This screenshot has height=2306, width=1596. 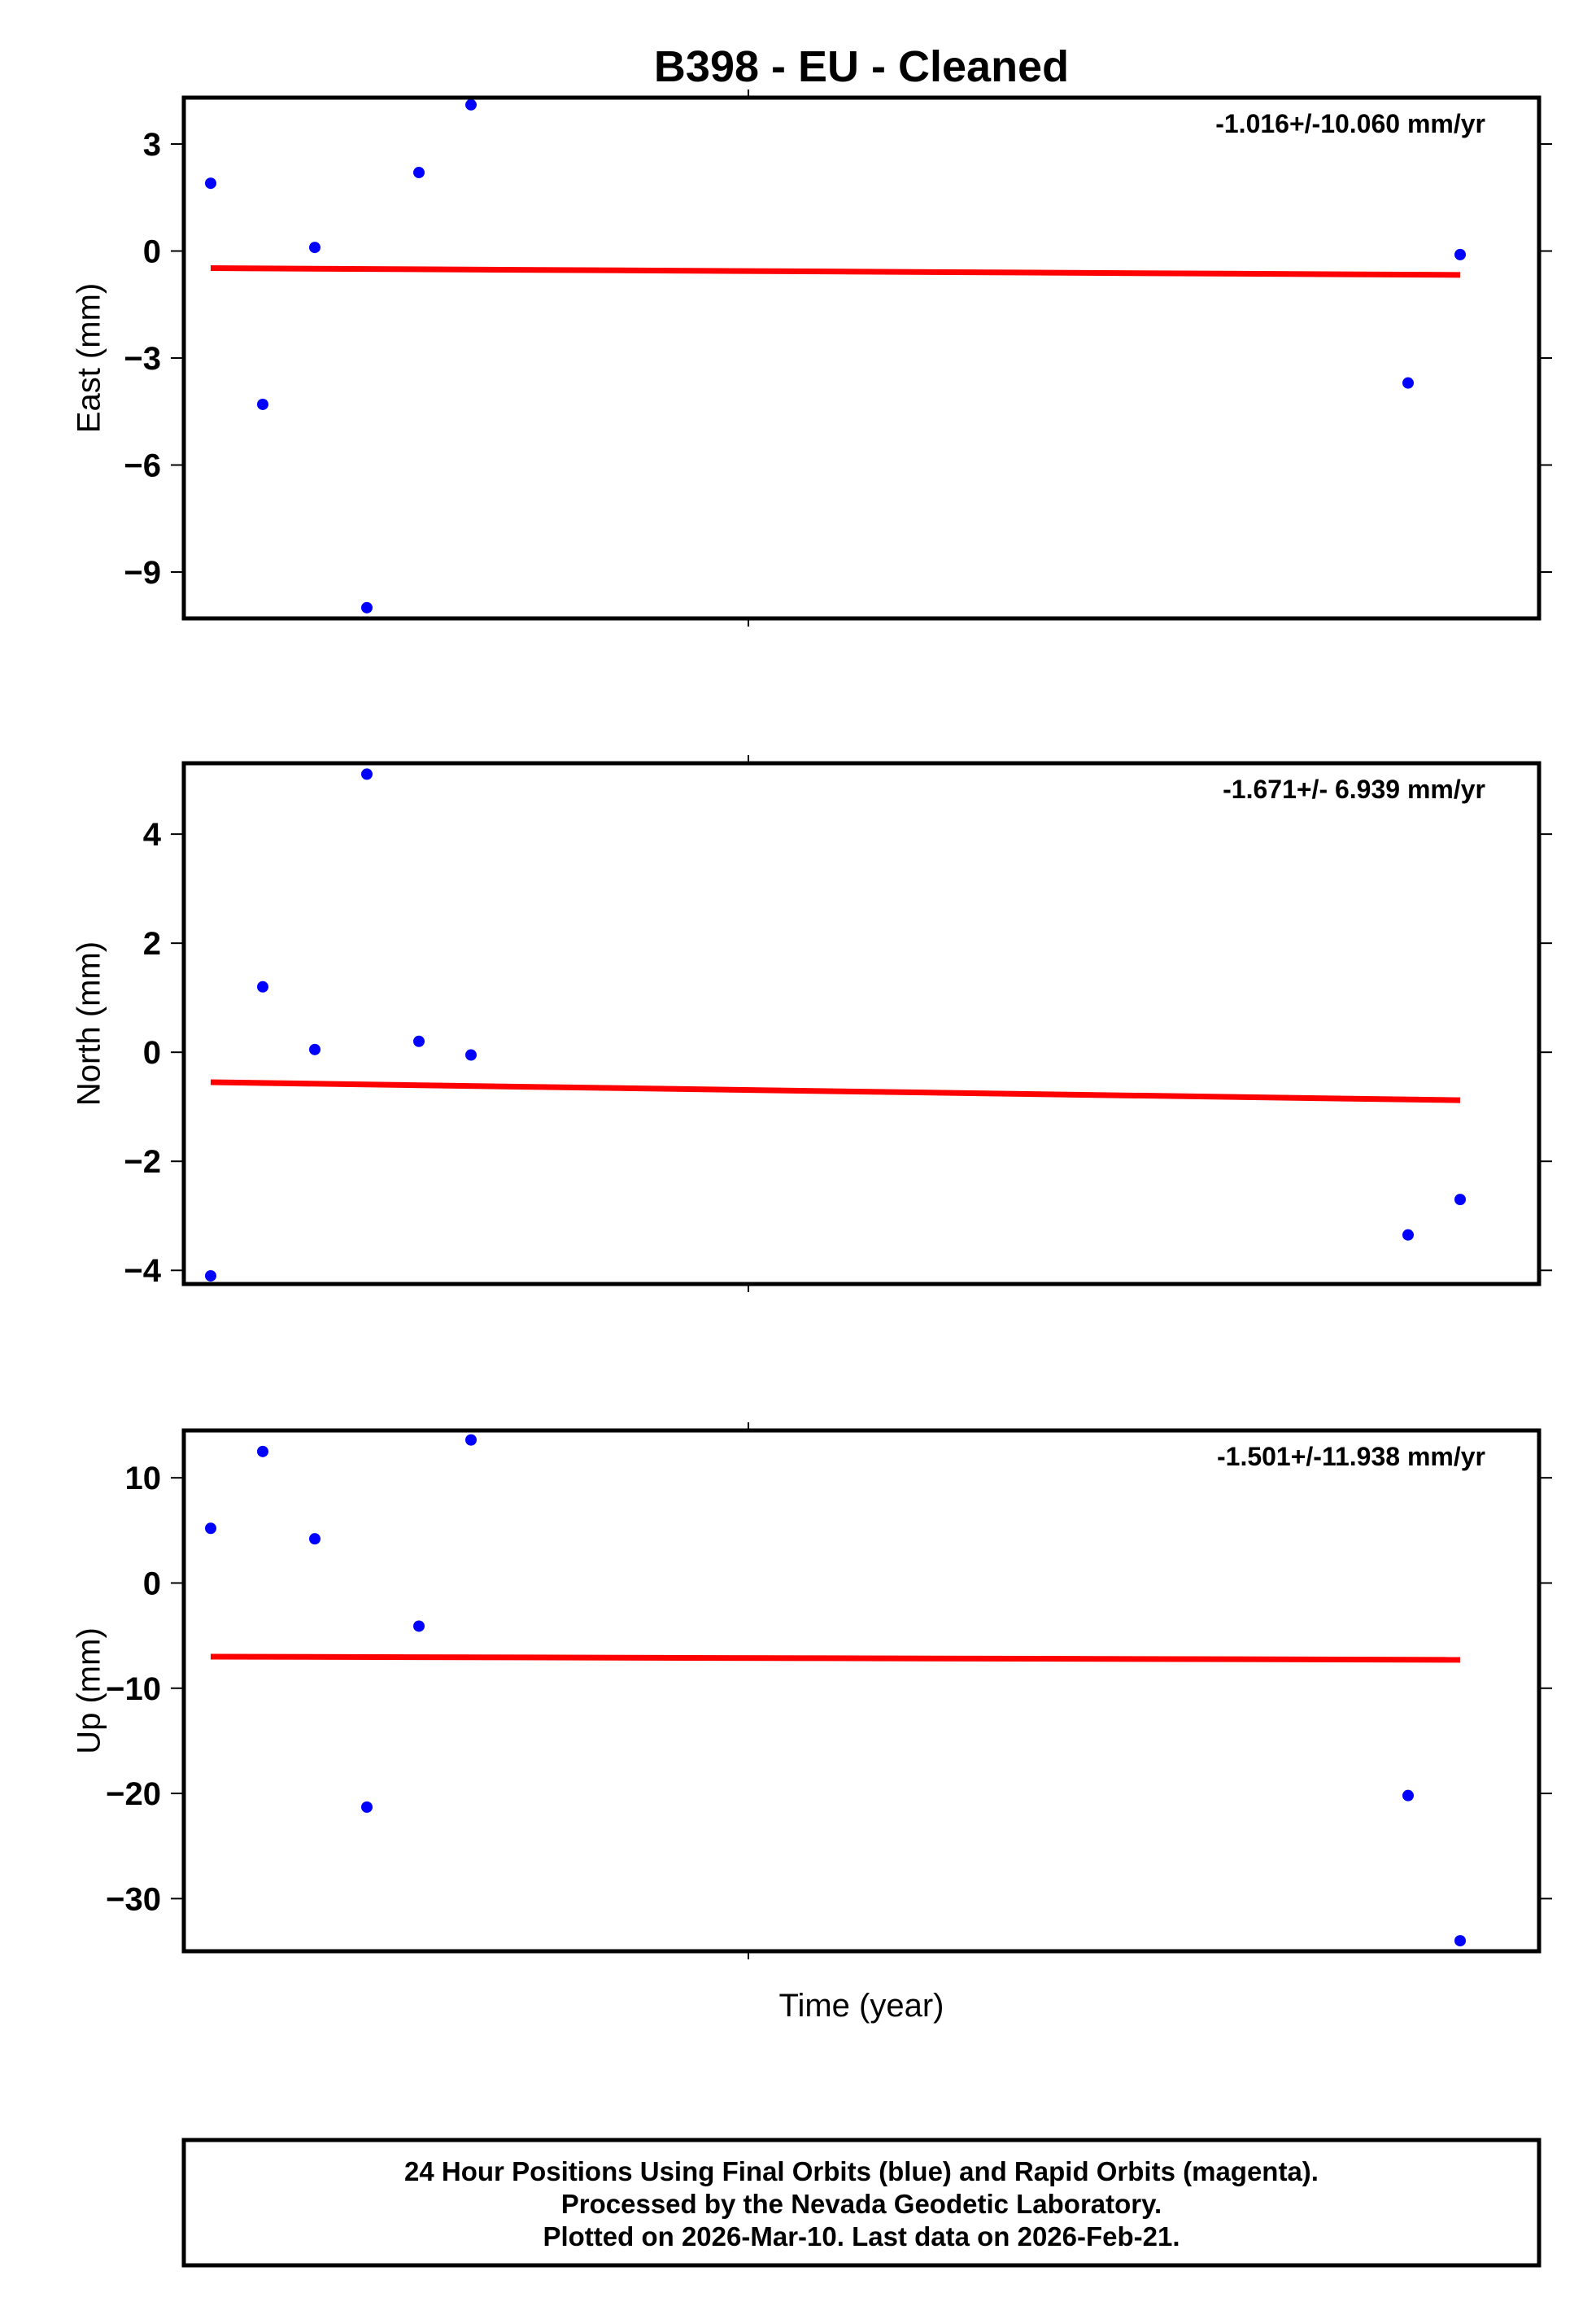 I want to click on up-ytick-label: −10, so click(x=133, y=1689).